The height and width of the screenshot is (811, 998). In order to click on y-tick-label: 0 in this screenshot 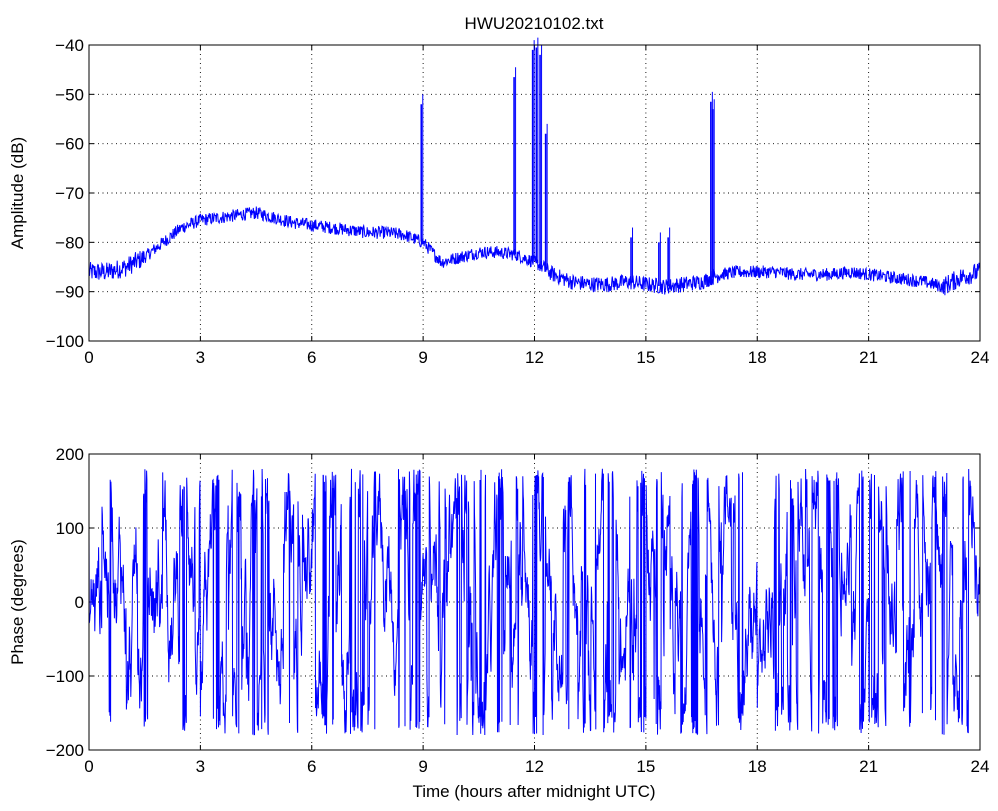, I will do `click(79, 602)`.